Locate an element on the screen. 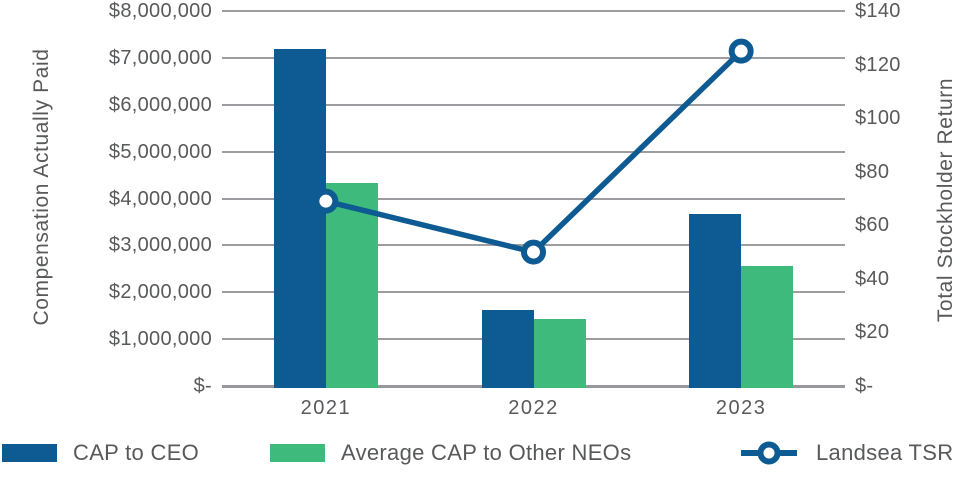 The width and height of the screenshot is (972, 477). left-axis-tick-label: $7,000,000 is located at coordinates (160, 57).